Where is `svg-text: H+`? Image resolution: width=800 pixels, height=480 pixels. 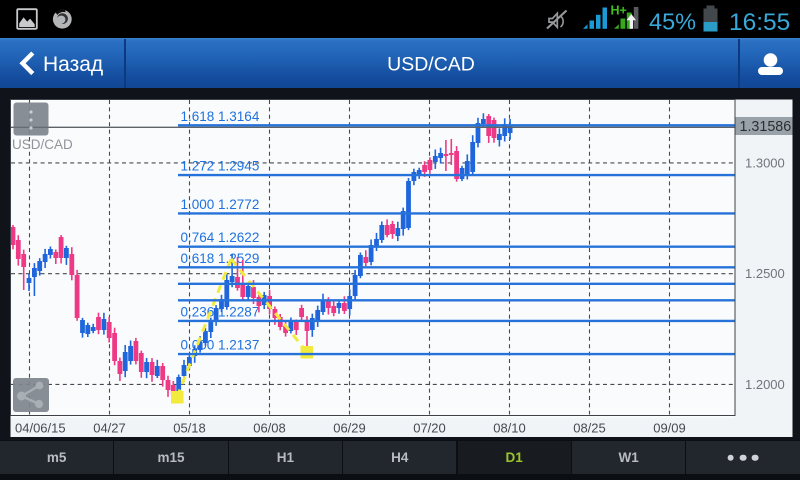
svg-text: H+ is located at coordinates (619, 11).